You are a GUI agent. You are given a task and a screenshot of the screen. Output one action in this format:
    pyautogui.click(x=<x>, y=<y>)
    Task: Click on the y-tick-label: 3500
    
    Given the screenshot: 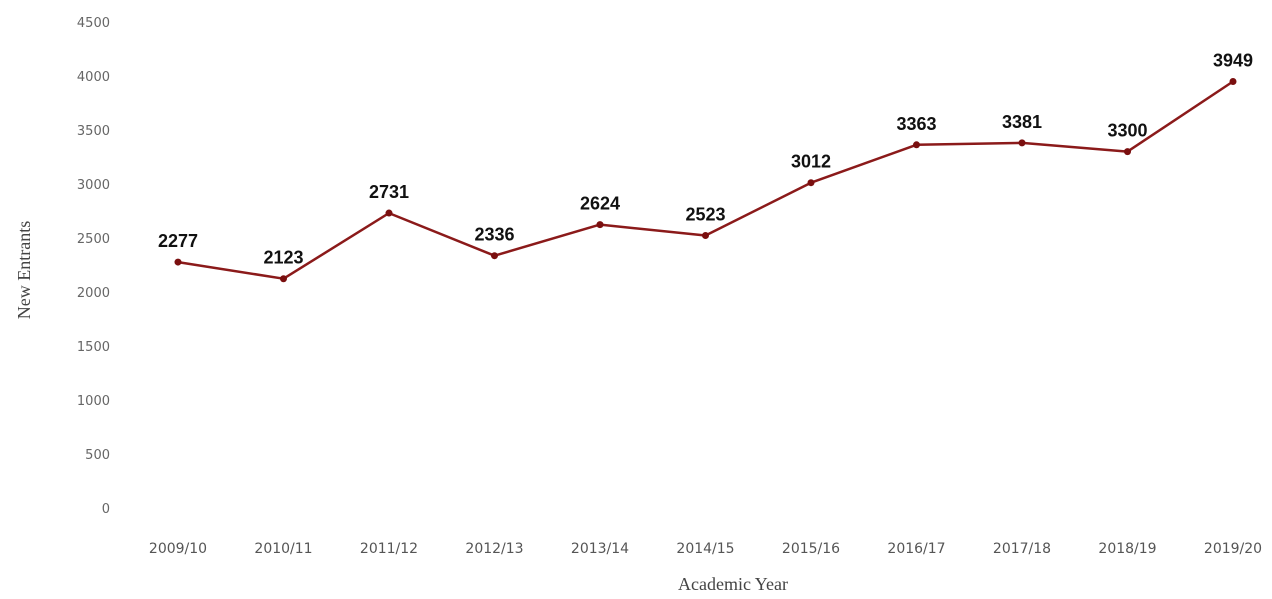 What is the action you would take?
    pyautogui.click(x=93, y=131)
    